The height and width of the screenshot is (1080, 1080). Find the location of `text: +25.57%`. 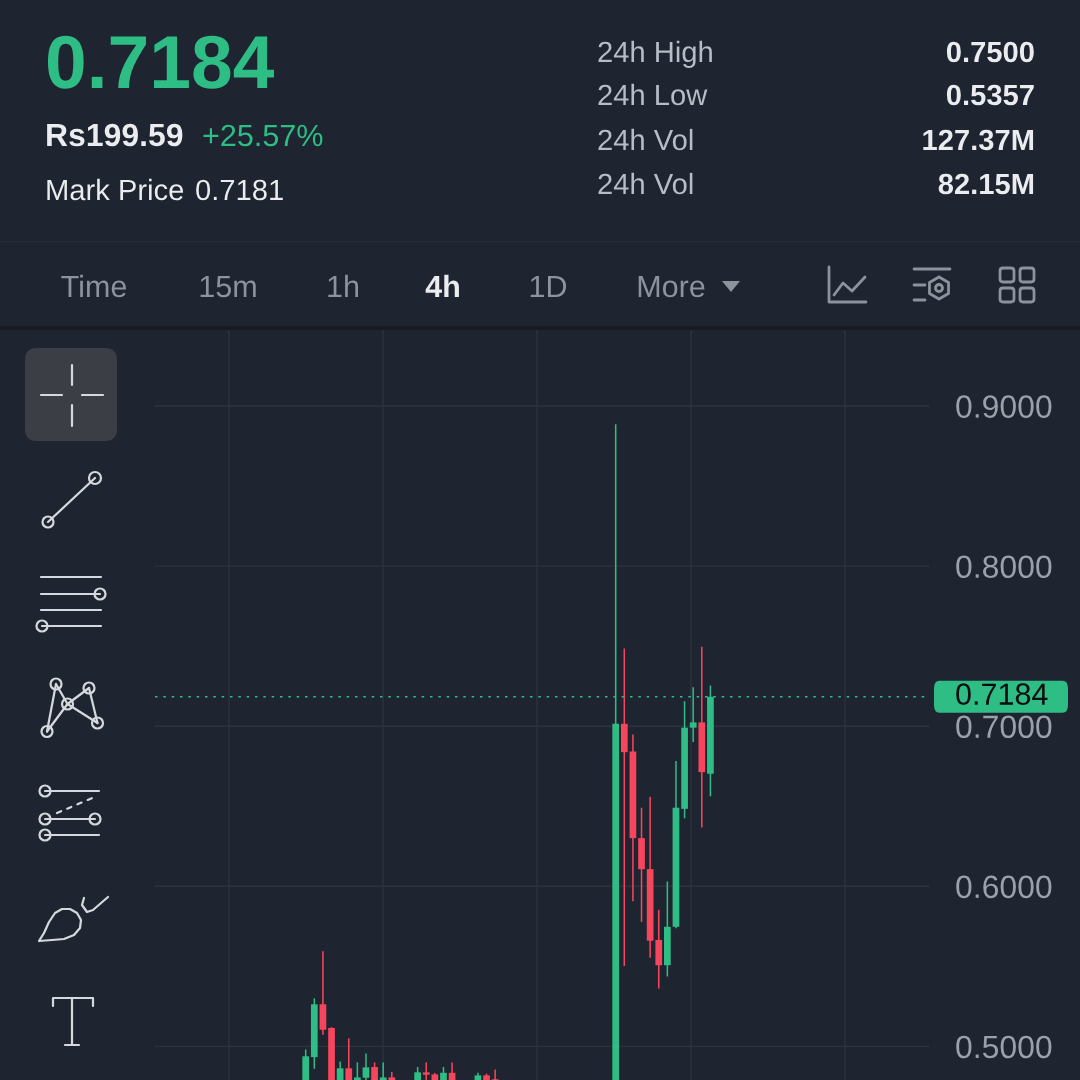

text: +25.57% is located at coordinates (263, 135).